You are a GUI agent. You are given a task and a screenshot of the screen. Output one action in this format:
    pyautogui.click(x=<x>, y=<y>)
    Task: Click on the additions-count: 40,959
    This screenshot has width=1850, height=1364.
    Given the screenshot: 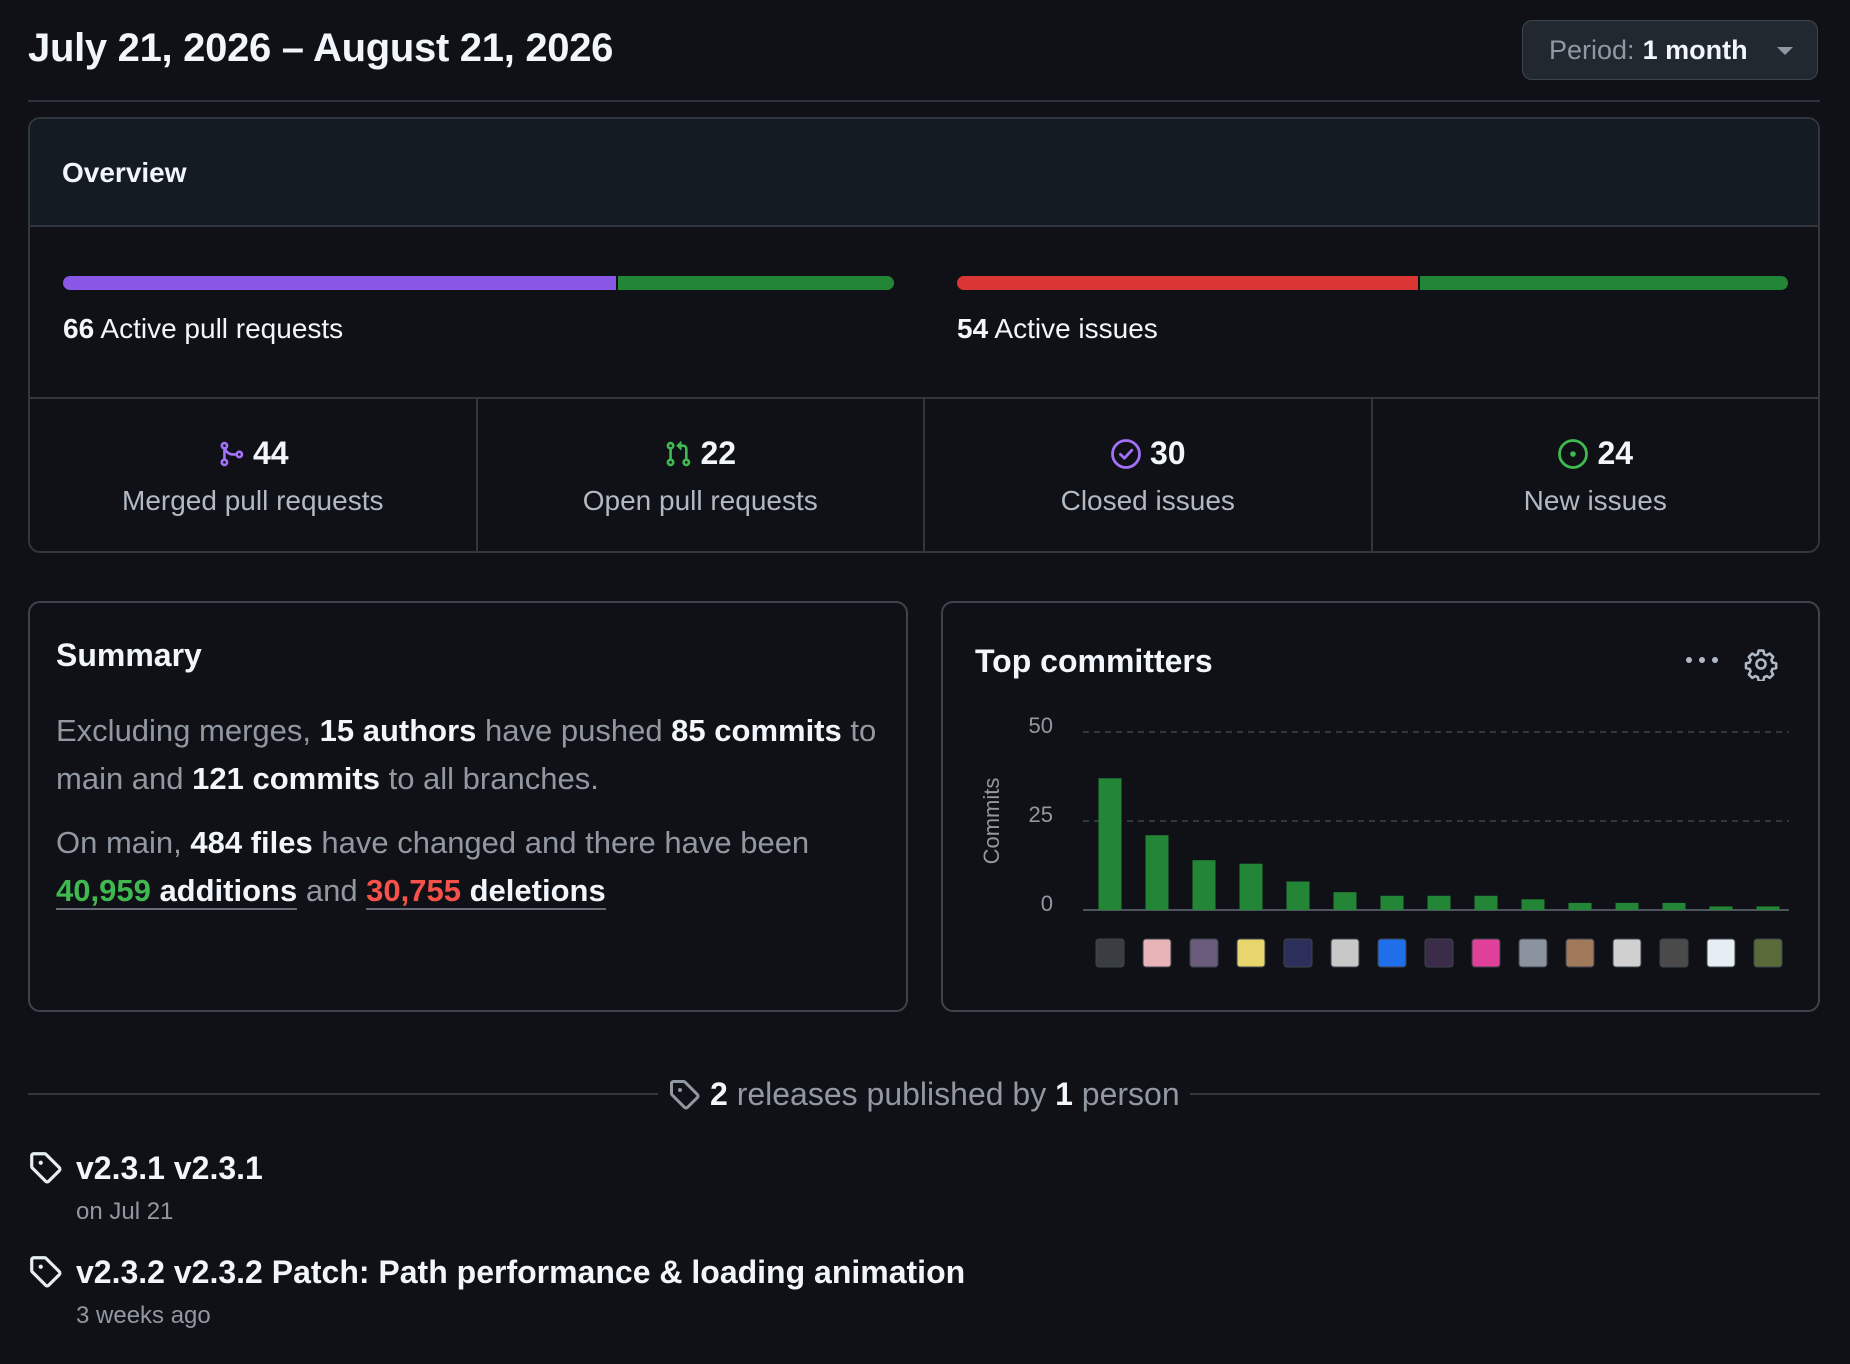 What is the action you would take?
    pyautogui.click(x=103, y=890)
    